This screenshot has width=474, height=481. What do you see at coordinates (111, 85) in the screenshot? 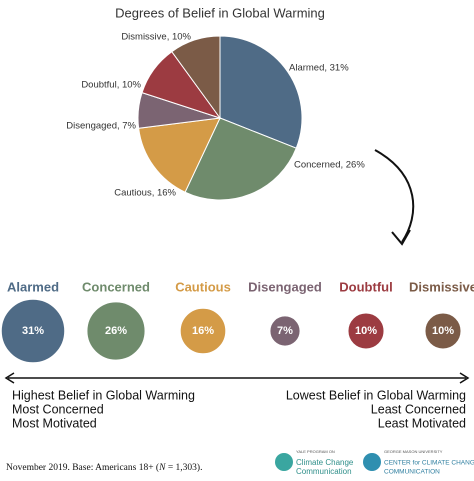
I see `slice-label: Doubtful, 10%` at bounding box center [111, 85].